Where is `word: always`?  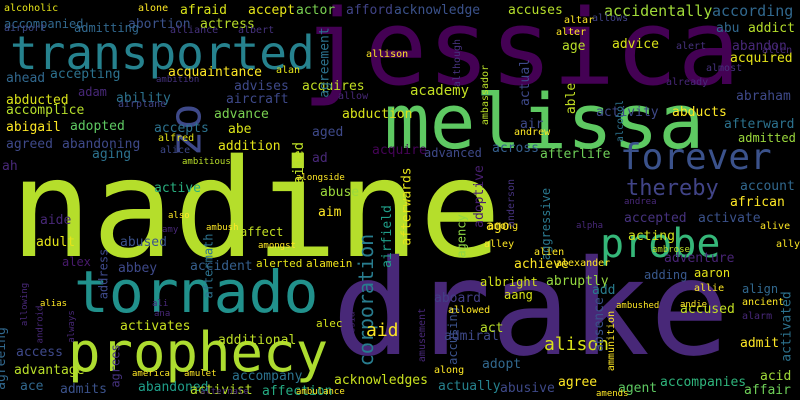
word: always is located at coordinates (71, 326).